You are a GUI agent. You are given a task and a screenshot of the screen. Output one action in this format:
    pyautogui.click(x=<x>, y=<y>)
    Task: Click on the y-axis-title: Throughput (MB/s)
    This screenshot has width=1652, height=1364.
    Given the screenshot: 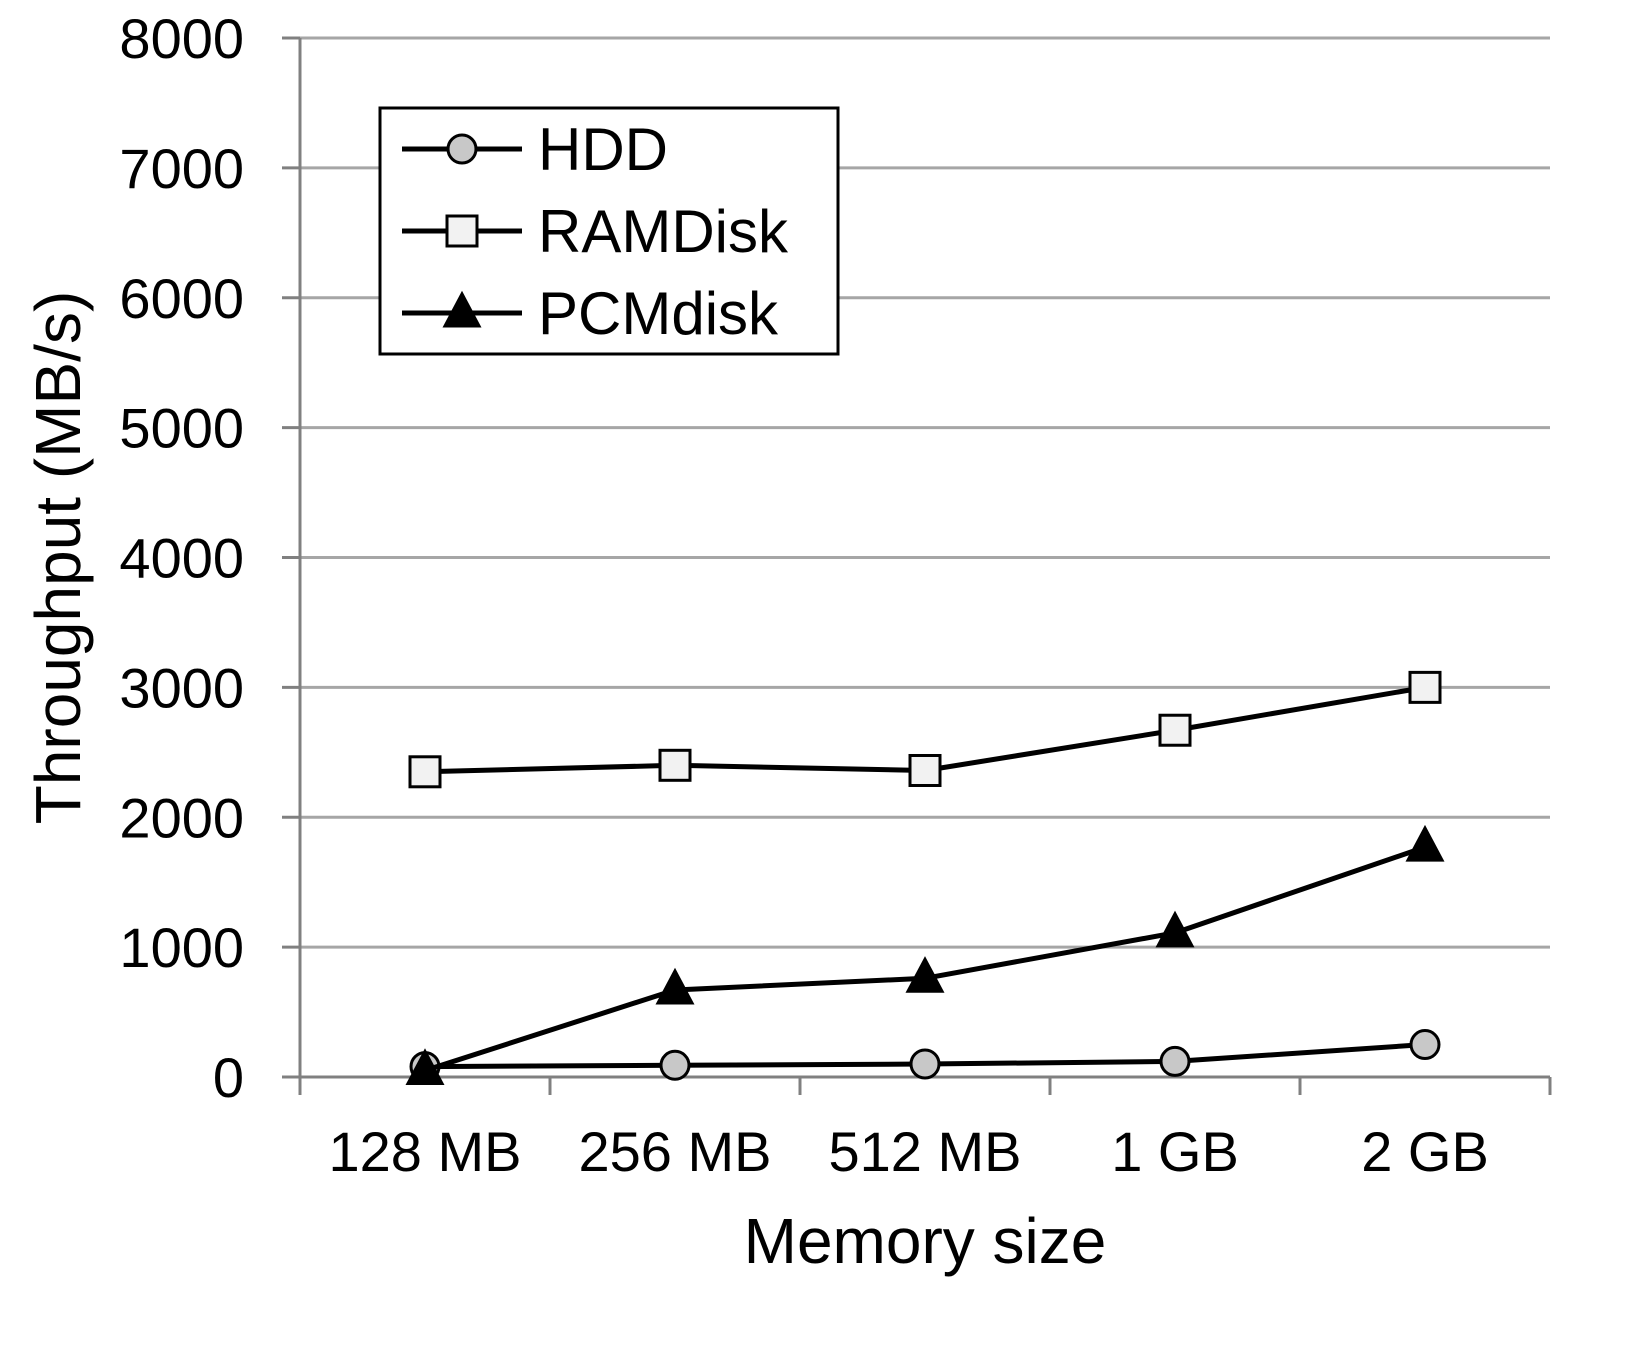 What is the action you would take?
    pyautogui.click(x=58, y=558)
    